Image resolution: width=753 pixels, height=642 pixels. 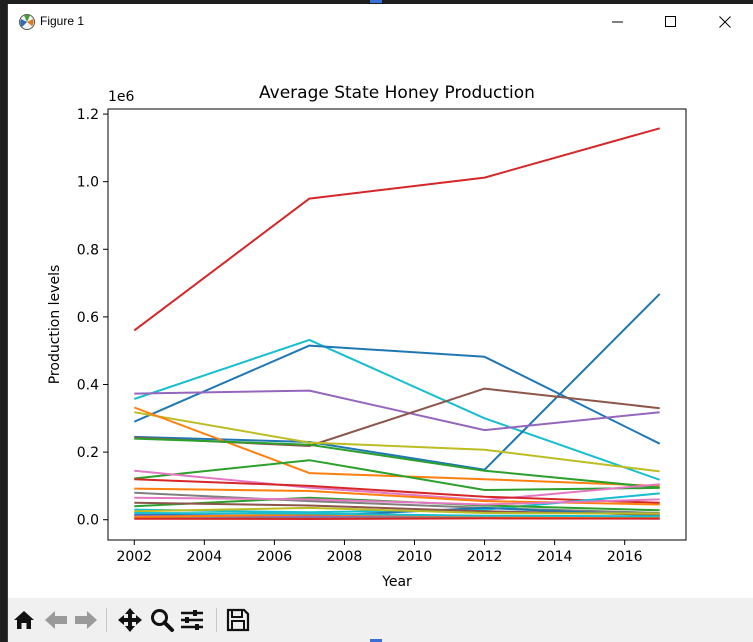 I want to click on x-tick-label: 2012, so click(x=485, y=557).